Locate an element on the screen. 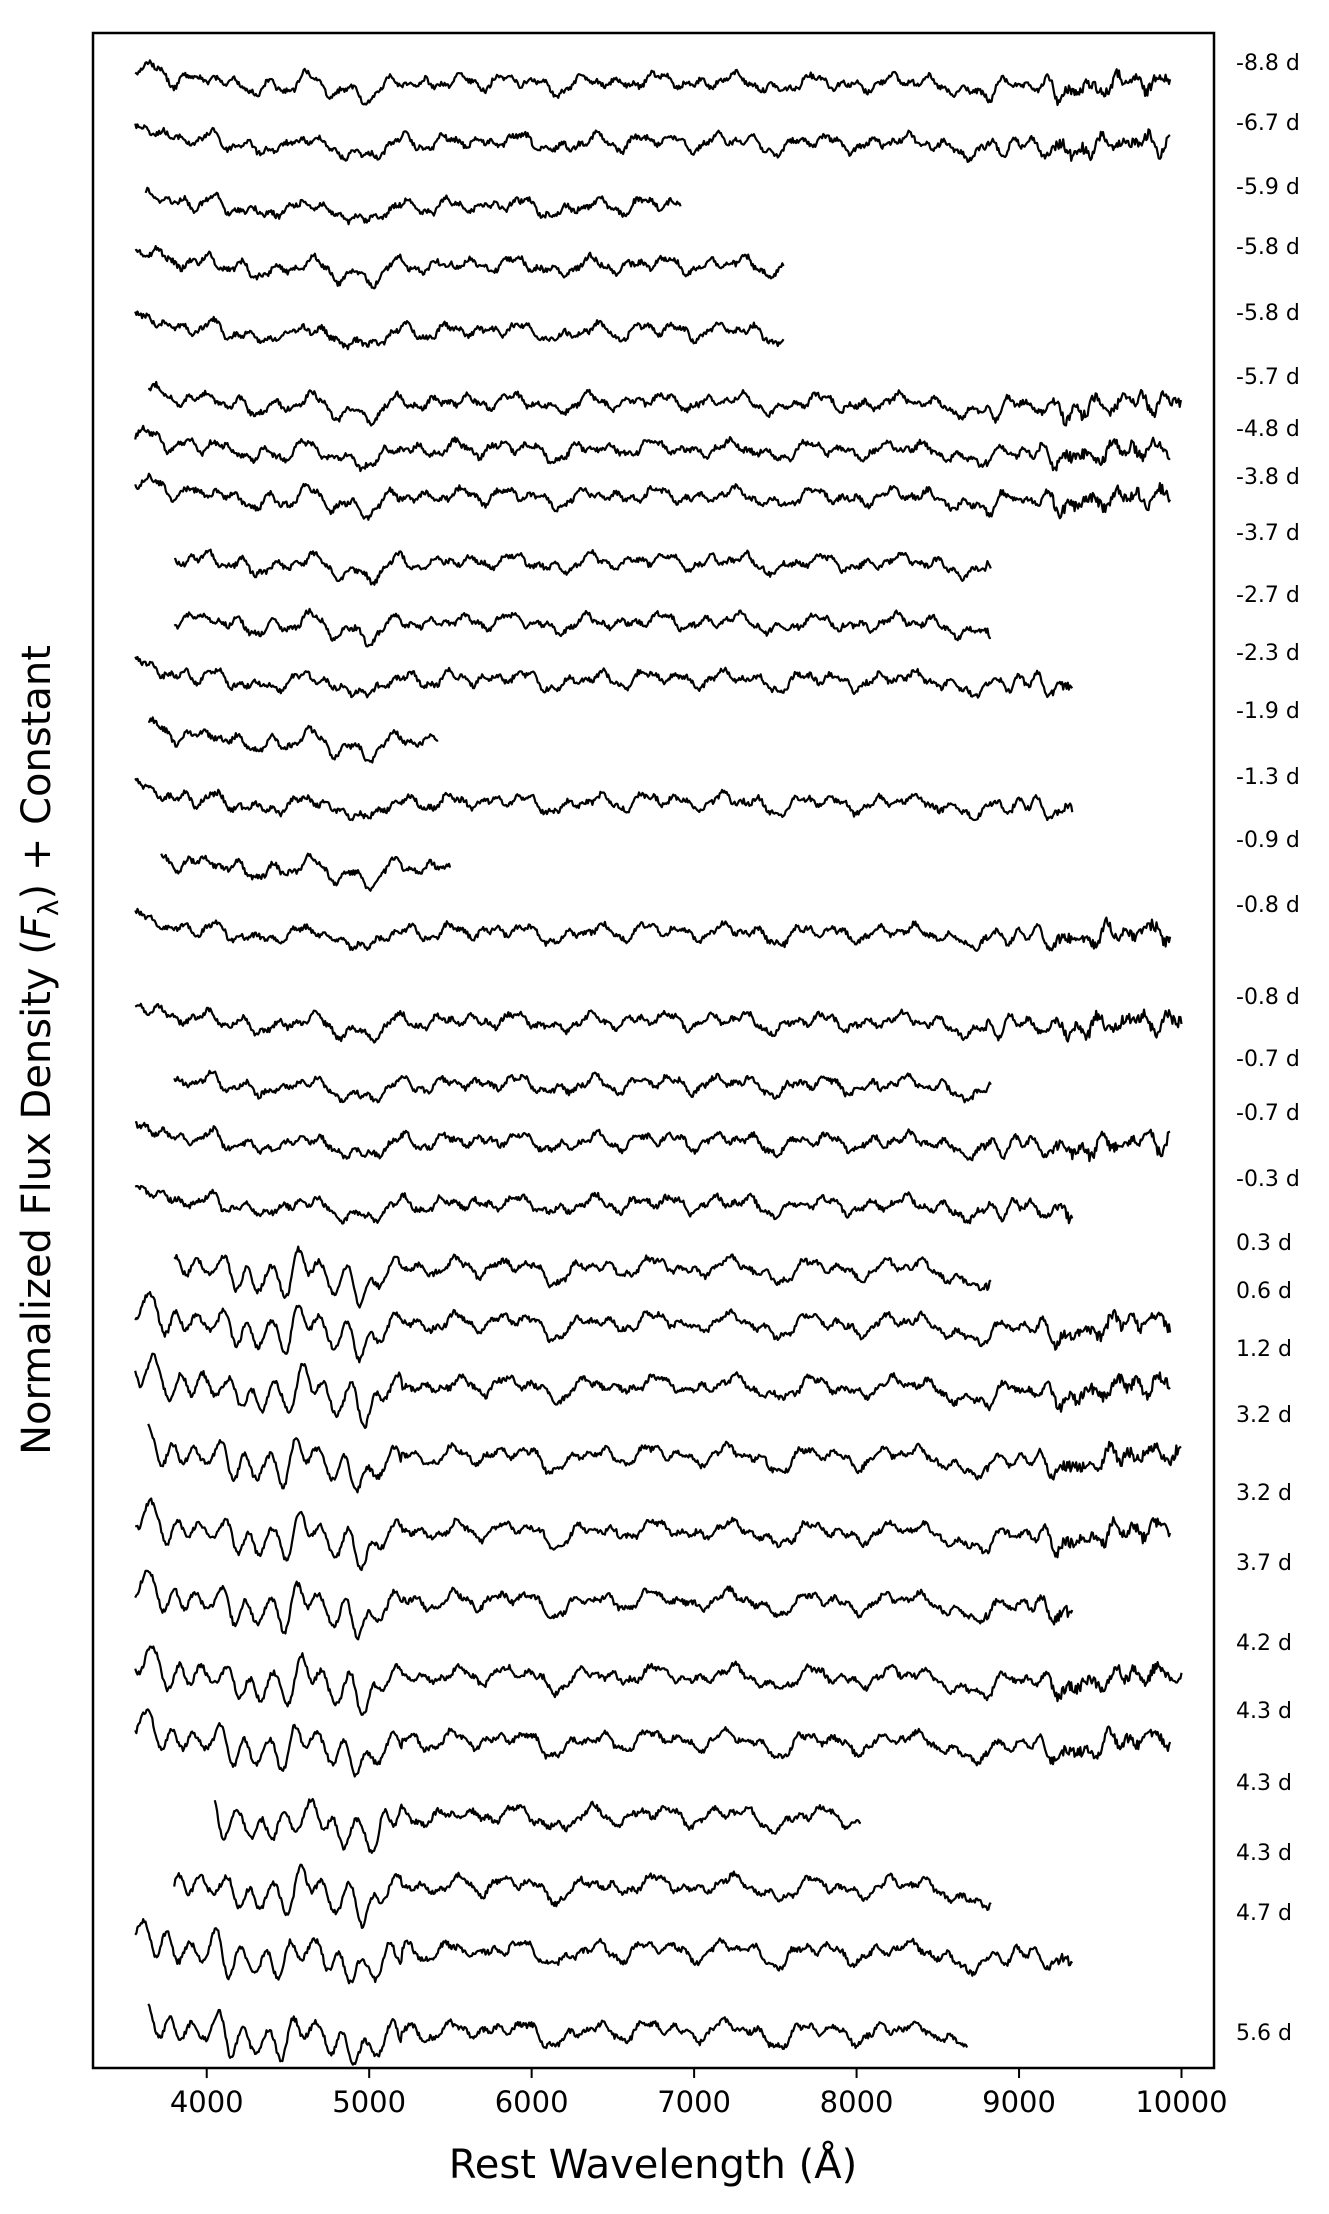 The width and height of the screenshot is (1329, 2214). y-axis-title-part-1: Normalized Flux Density ( is located at coordinates (37, 1197).